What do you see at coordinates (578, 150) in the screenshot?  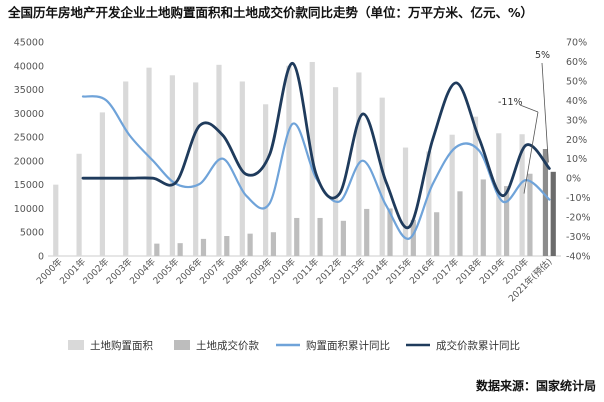 I see `right-axis: -40% -30% -20% -10% 0% 10% 20% 30% 40% 50% 60% 70%` at bounding box center [578, 150].